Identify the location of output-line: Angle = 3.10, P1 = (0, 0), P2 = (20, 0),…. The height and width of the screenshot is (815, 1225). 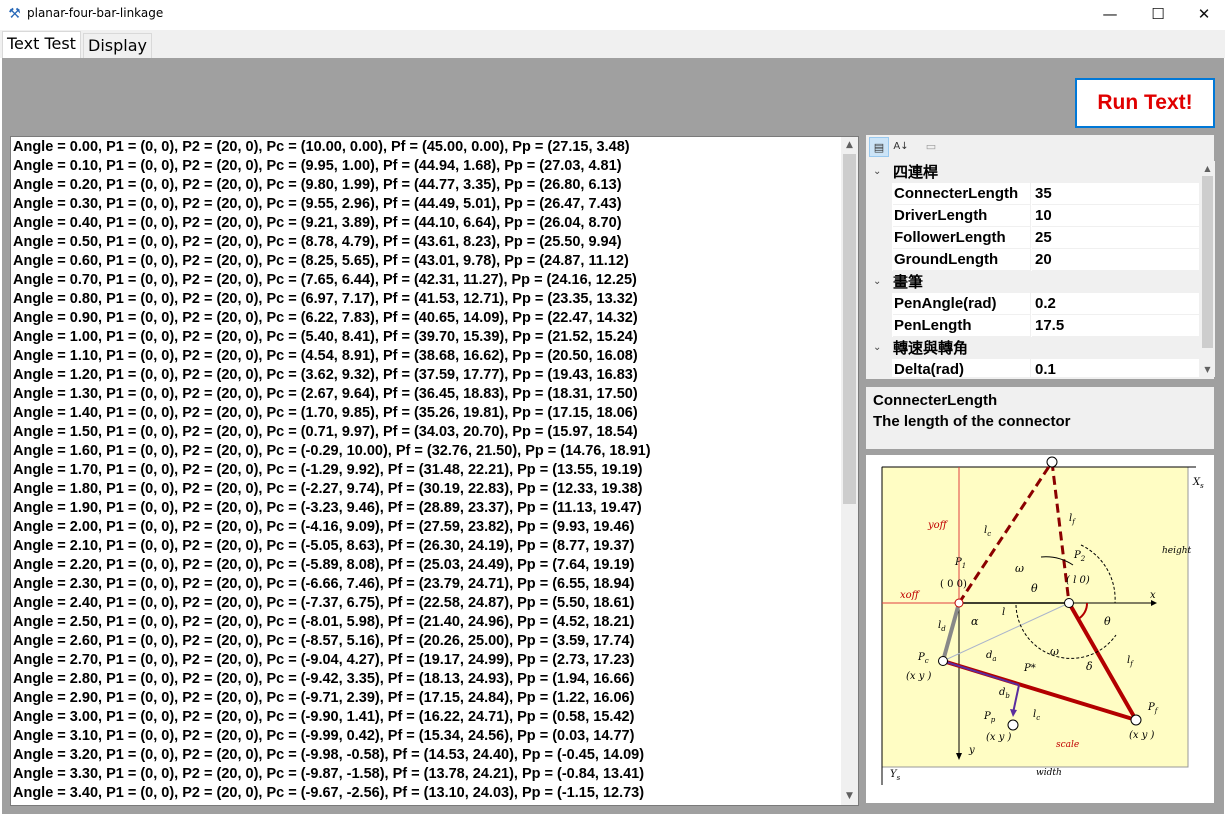
(324, 736).